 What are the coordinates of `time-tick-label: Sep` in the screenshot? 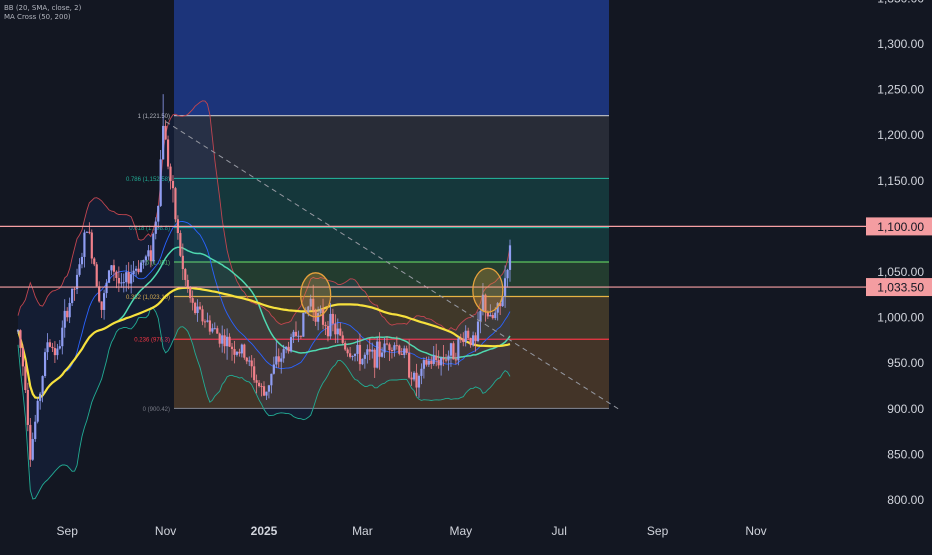 It's located at (68, 531).